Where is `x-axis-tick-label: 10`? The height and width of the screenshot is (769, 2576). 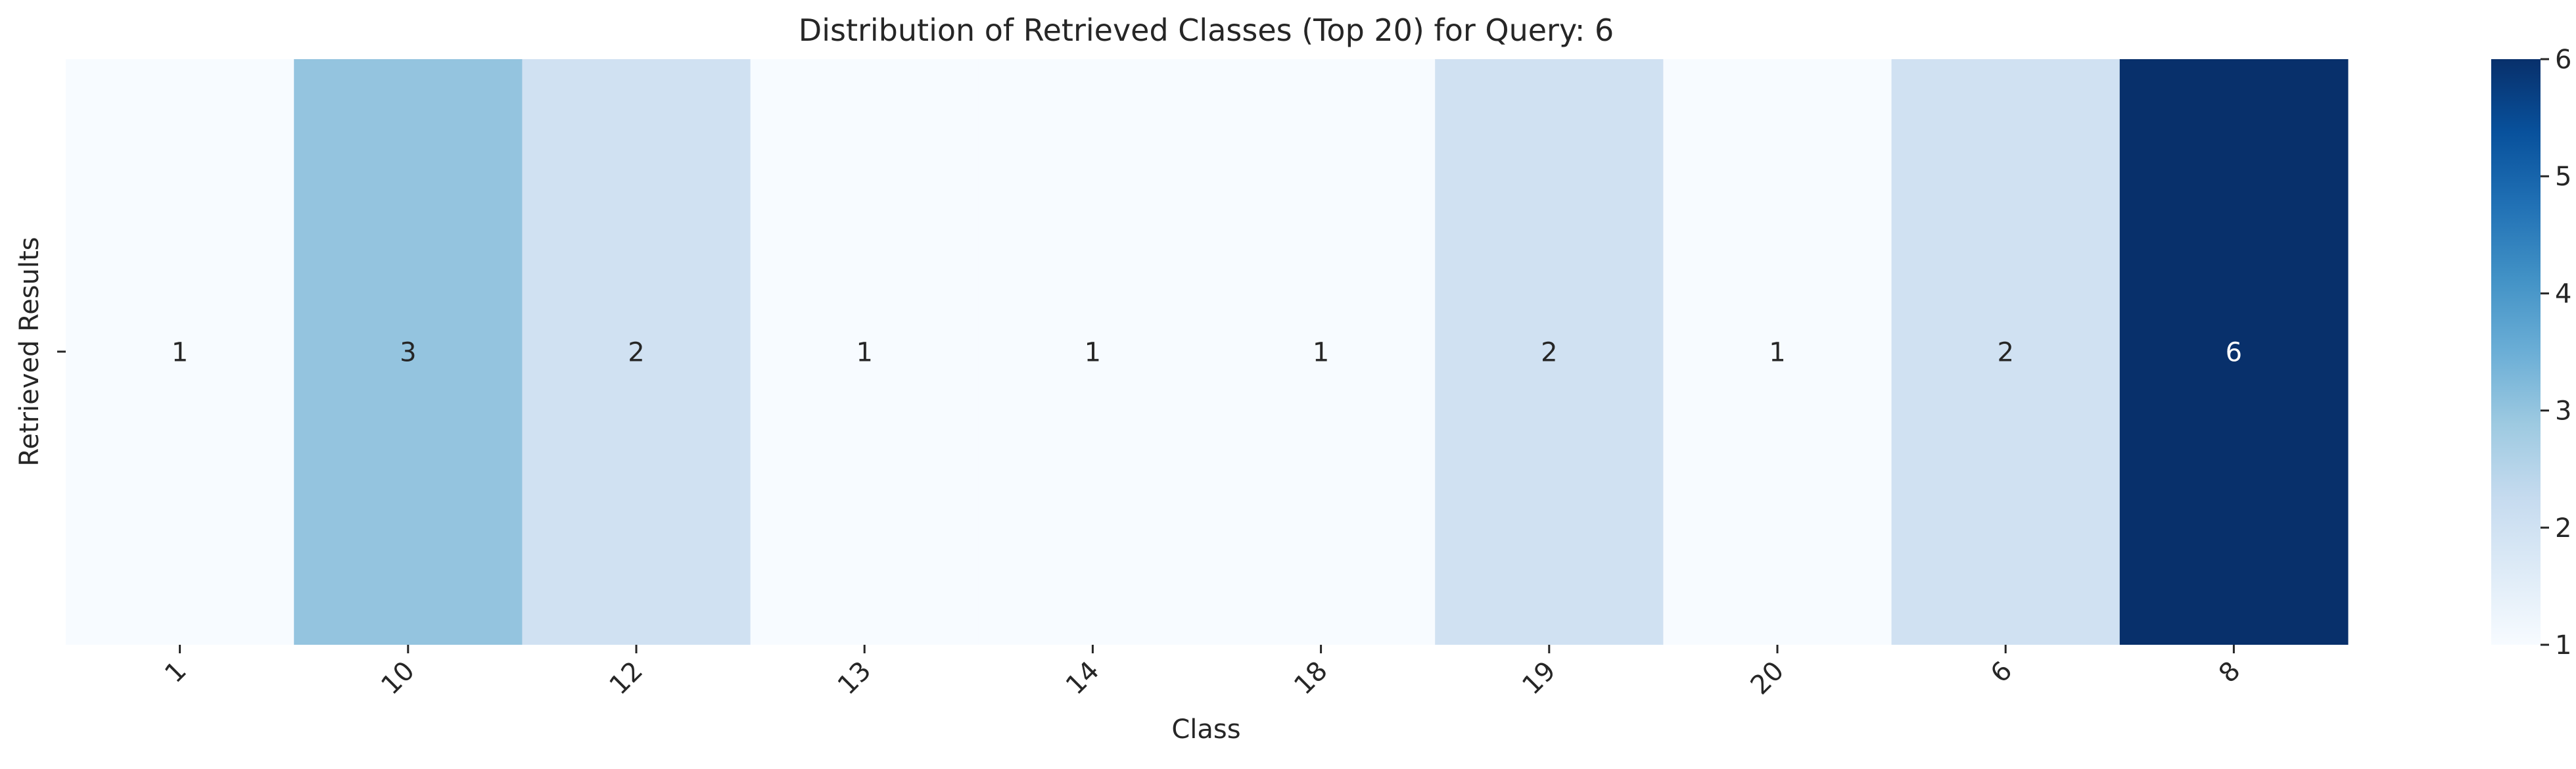
x-axis-tick-label: 10 is located at coordinates (398, 678).